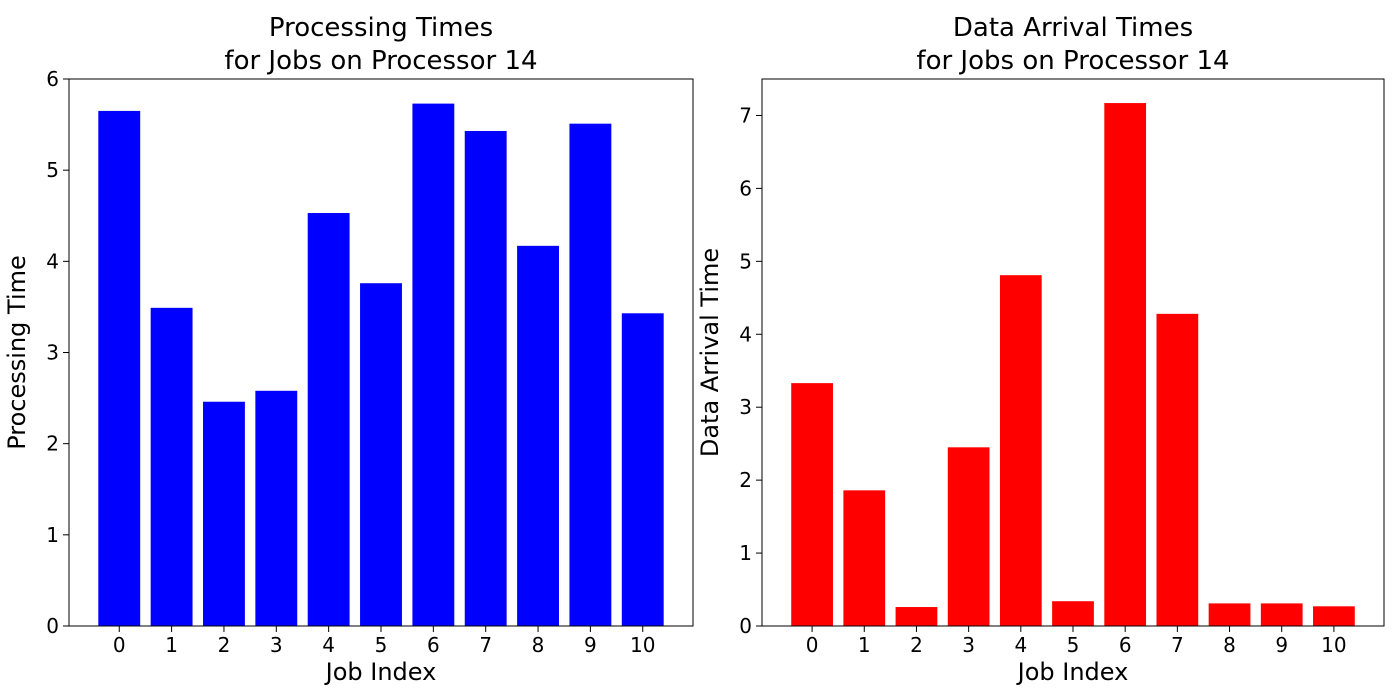 This screenshot has width=1400, height=700. What do you see at coordinates (710, 352) in the screenshot?
I see `y-axis-label: Data Arrival Time` at bounding box center [710, 352].